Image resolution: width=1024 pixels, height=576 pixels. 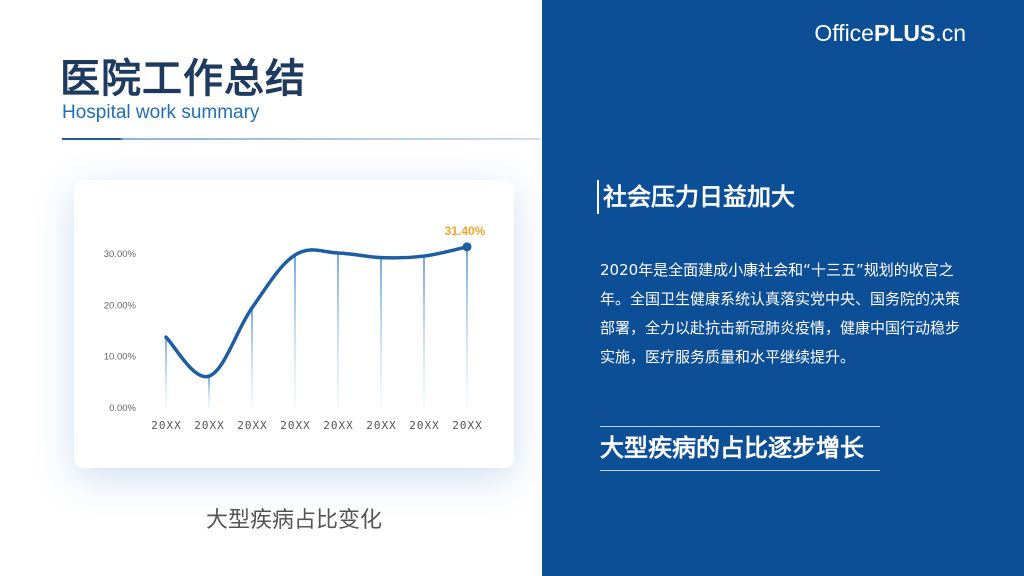 I want to click on highlight-point, so click(x=467, y=247).